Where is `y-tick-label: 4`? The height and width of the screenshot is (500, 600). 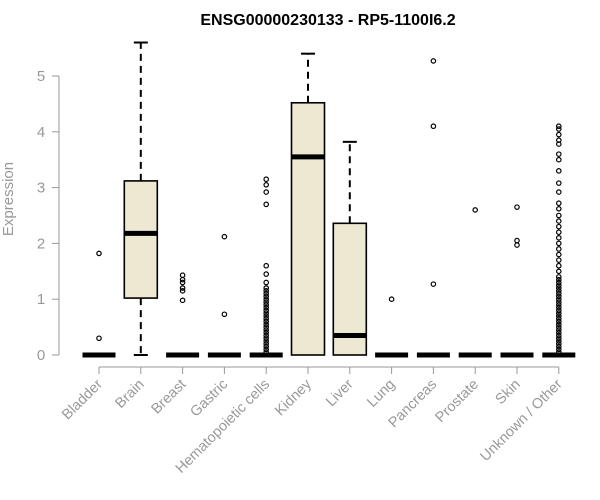 y-tick-label: 4 is located at coordinates (41, 132).